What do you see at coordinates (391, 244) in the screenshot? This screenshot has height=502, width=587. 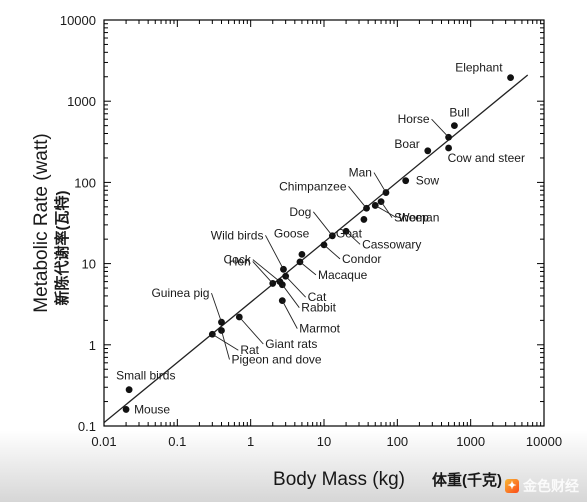 I see `point-label: Cassowary` at bounding box center [391, 244].